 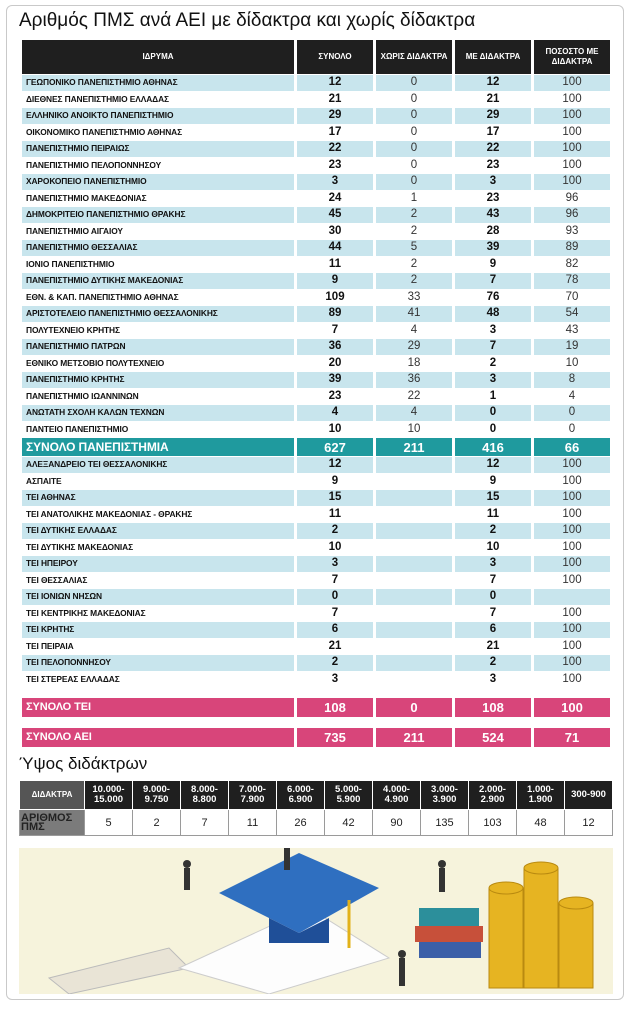 I want to click on fee-range: 10.000-15.000, so click(x=108, y=795).